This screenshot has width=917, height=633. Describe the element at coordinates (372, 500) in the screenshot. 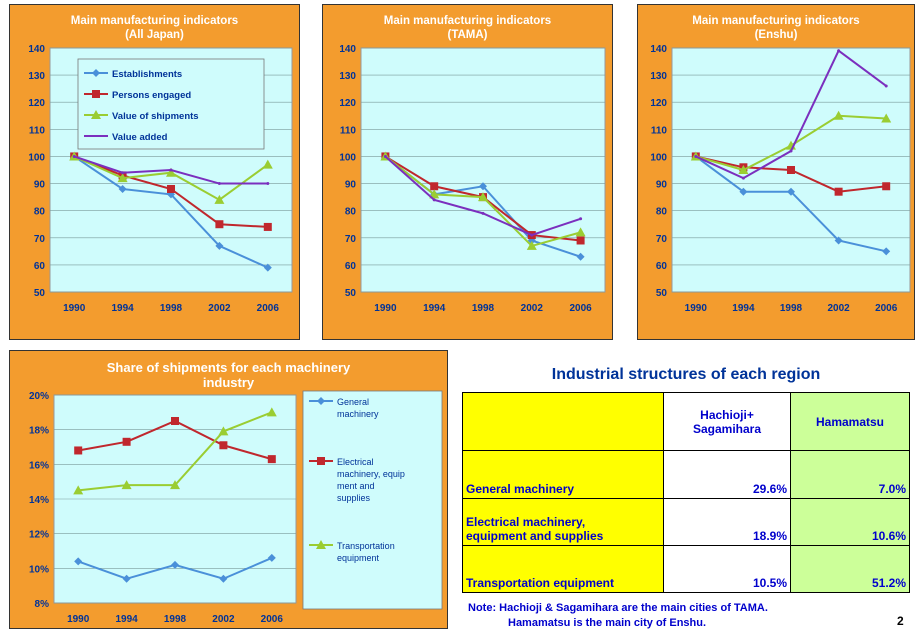

I see `legend-box` at that location.